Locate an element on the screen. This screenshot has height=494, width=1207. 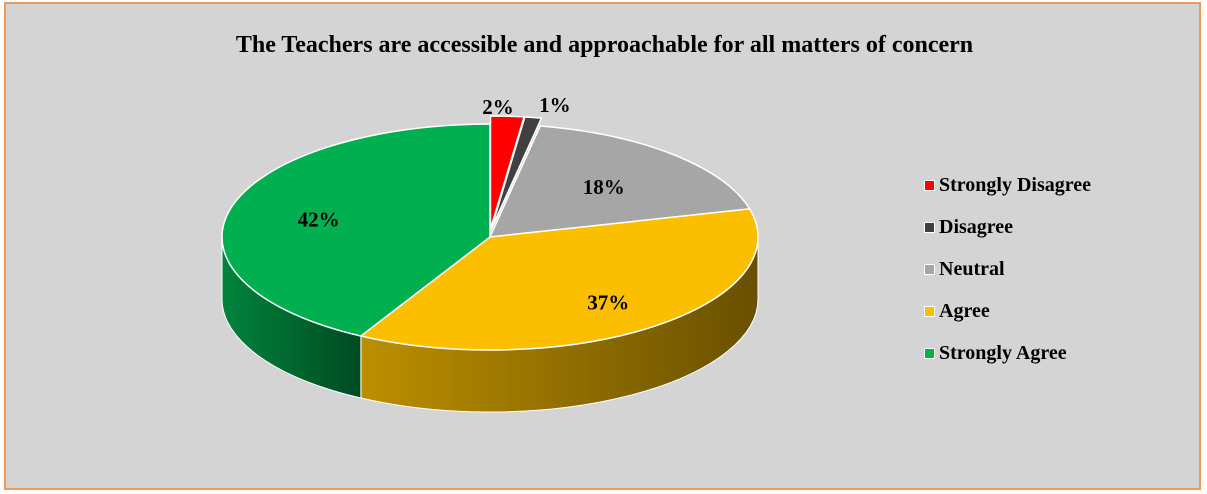
legend-item-strongly-disagree: Strongly Disagree is located at coordinates (1007, 185).